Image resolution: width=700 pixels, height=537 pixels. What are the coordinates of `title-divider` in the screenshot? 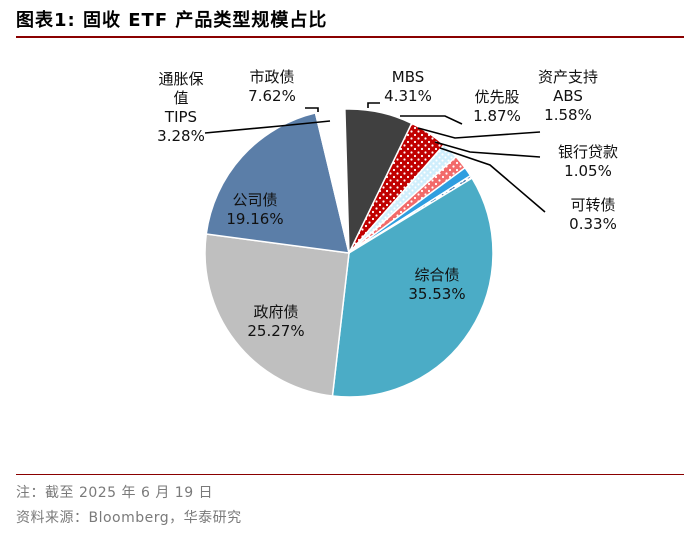 It's located at (350, 37).